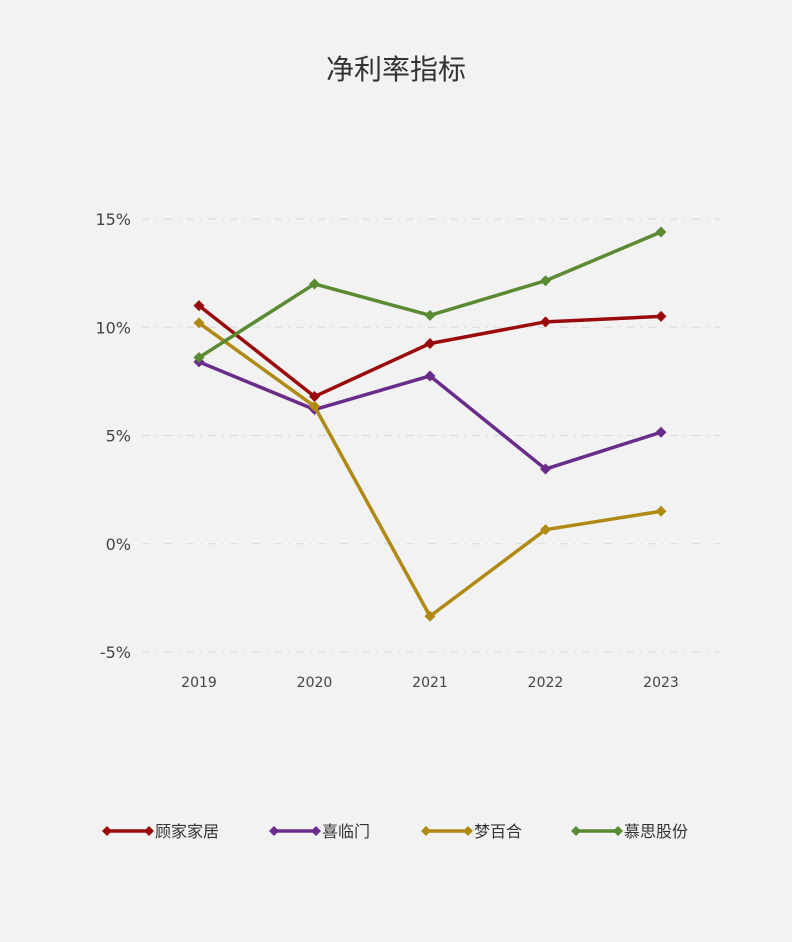 Image resolution: width=792 pixels, height=942 pixels. What do you see at coordinates (118, 436) in the screenshot?
I see `y-tick-label: 5%` at bounding box center [118, 436].